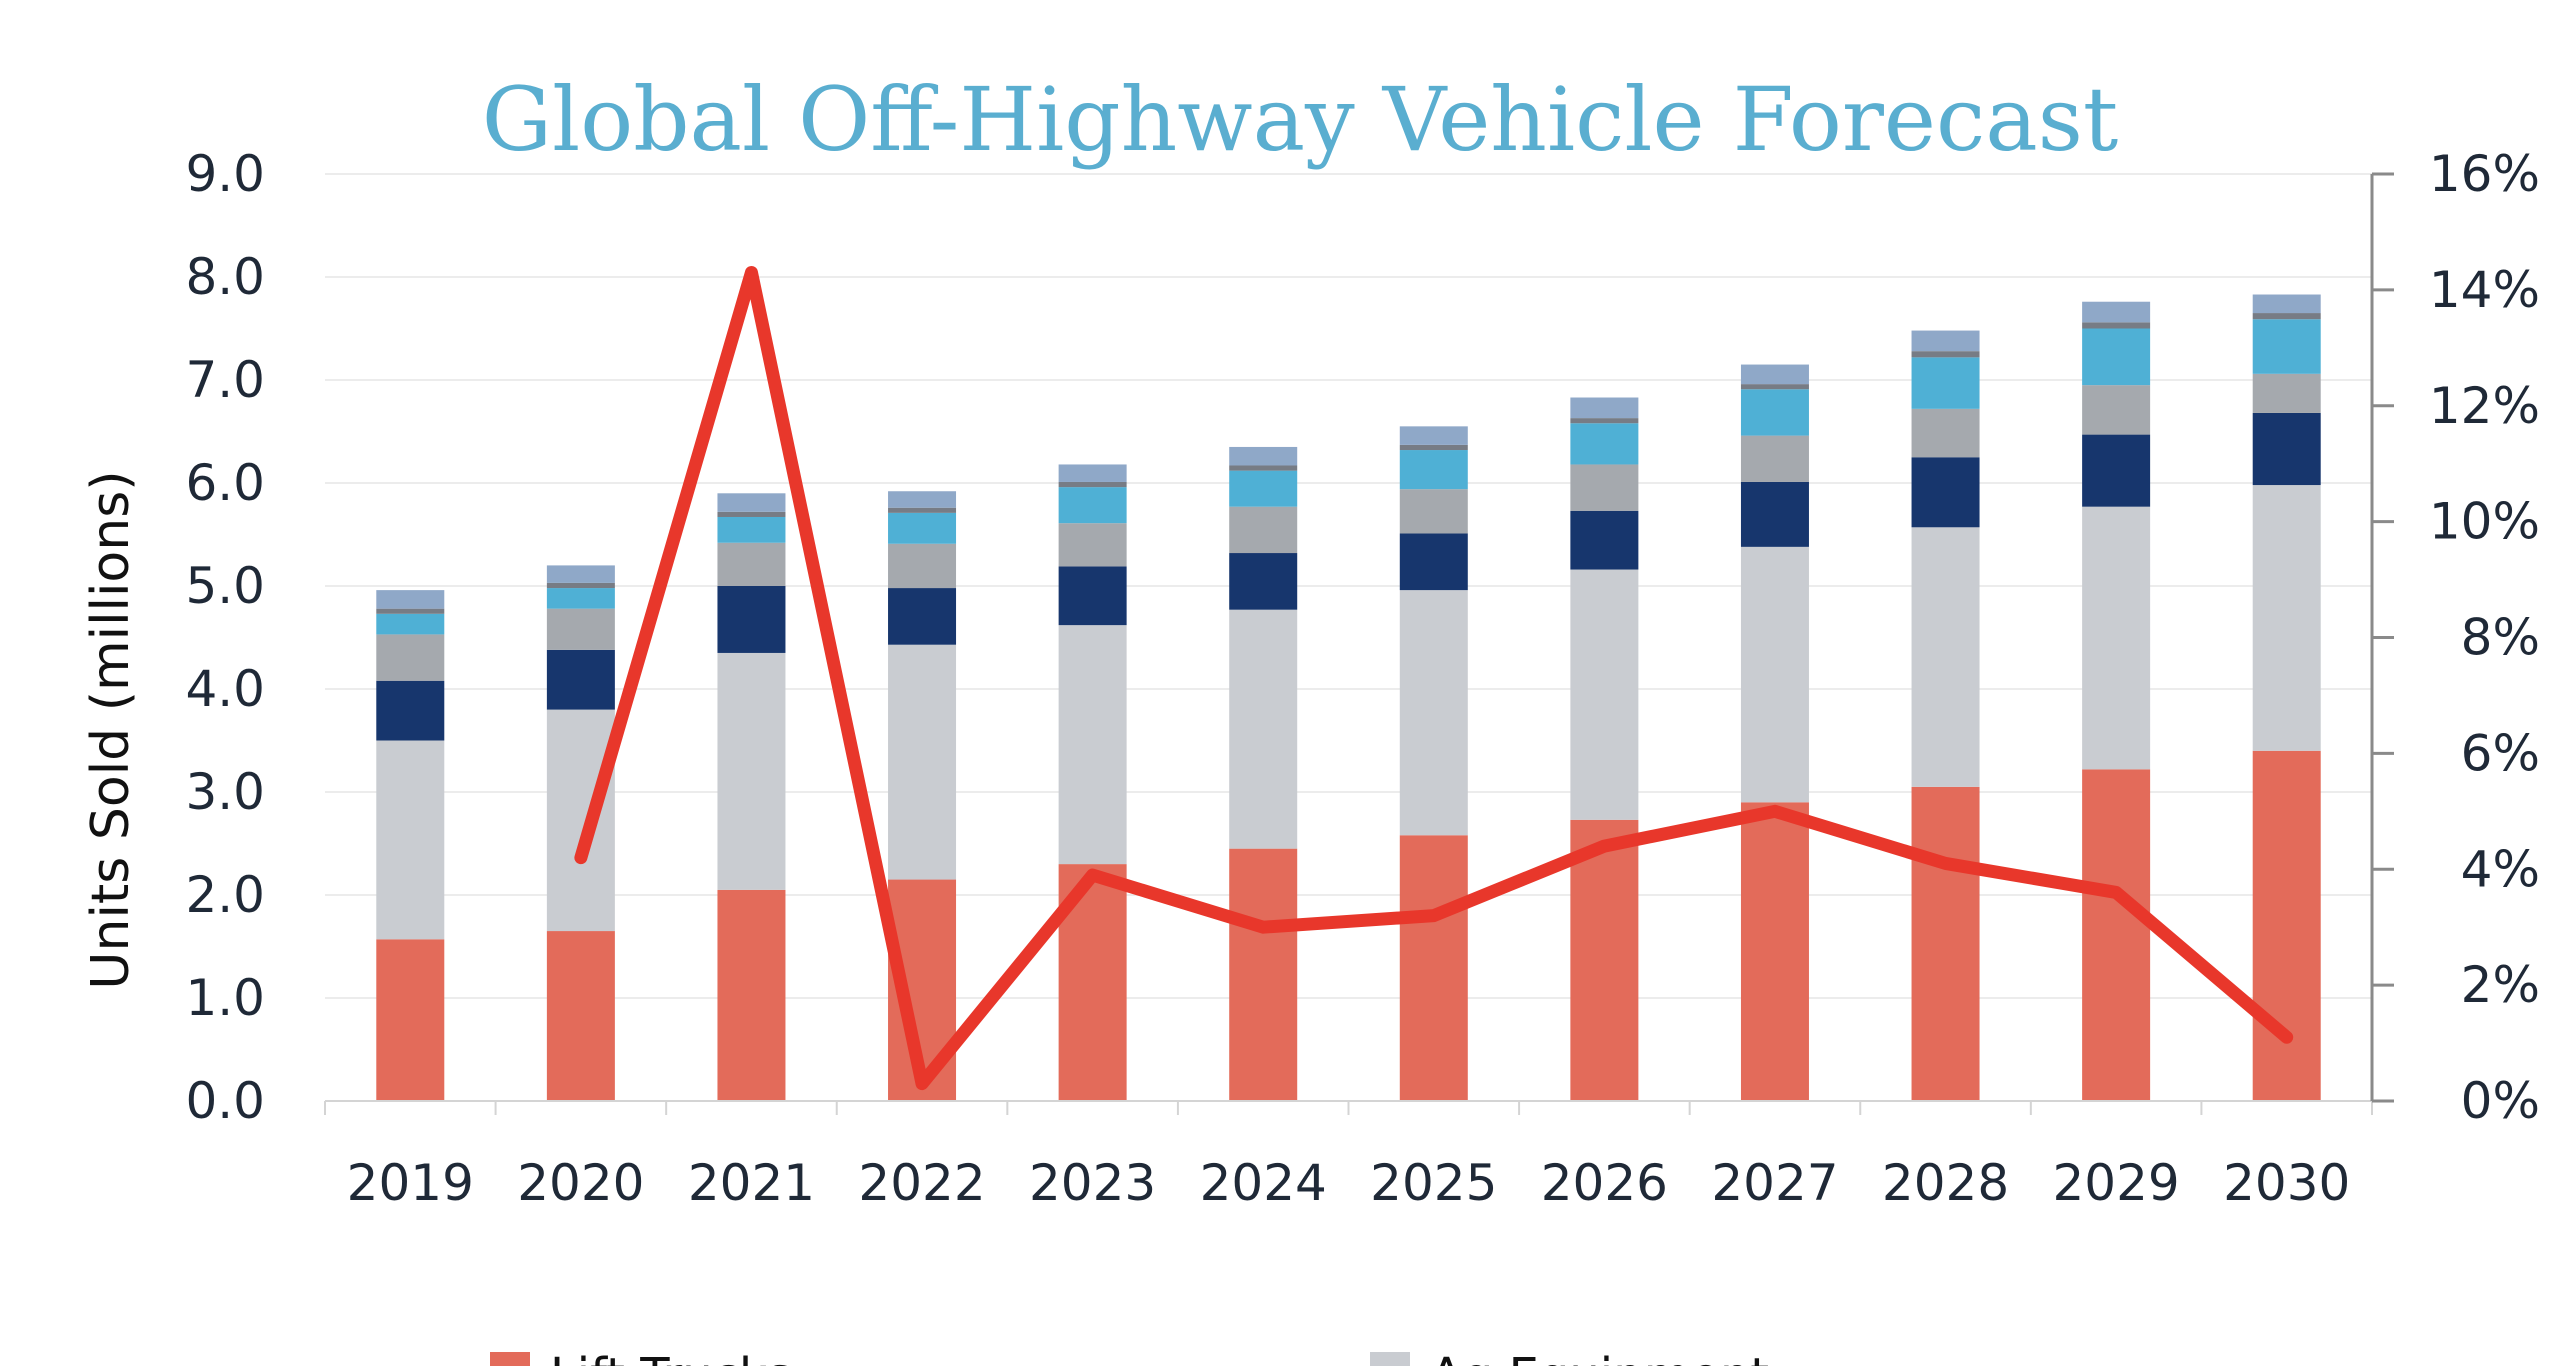  Describe the element at coordinates (1092, 1183) in the screenshot. I see `x-tick-label: 2023` at that location.